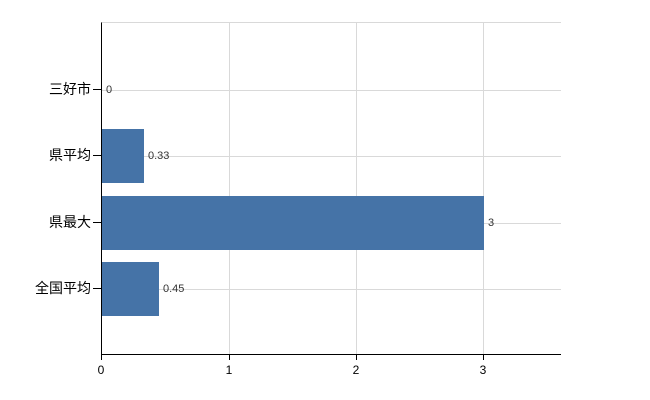  Describe the element at coordinates (109, 90) in the screenshot. I see `bar-value-label: 0` at that location.